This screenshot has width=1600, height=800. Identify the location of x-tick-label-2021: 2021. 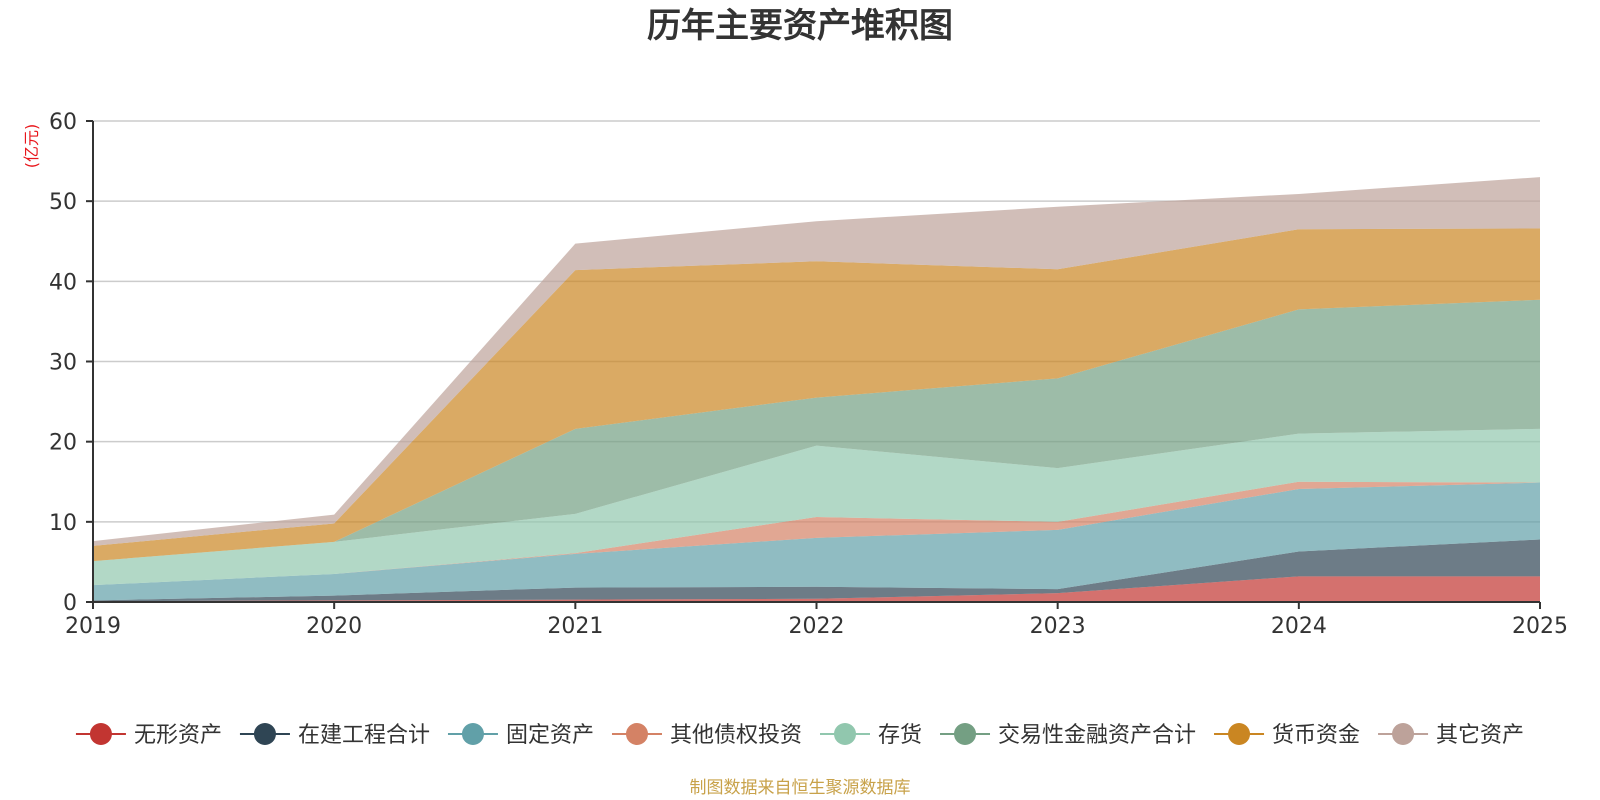
(575, 626).